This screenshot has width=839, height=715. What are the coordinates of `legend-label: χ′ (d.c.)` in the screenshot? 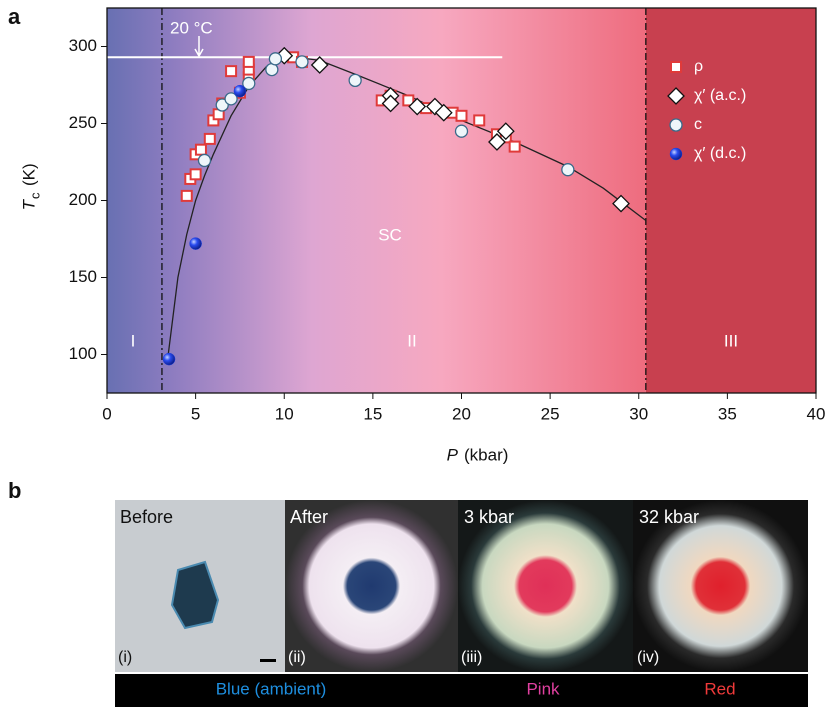 It's located at (720, 153).